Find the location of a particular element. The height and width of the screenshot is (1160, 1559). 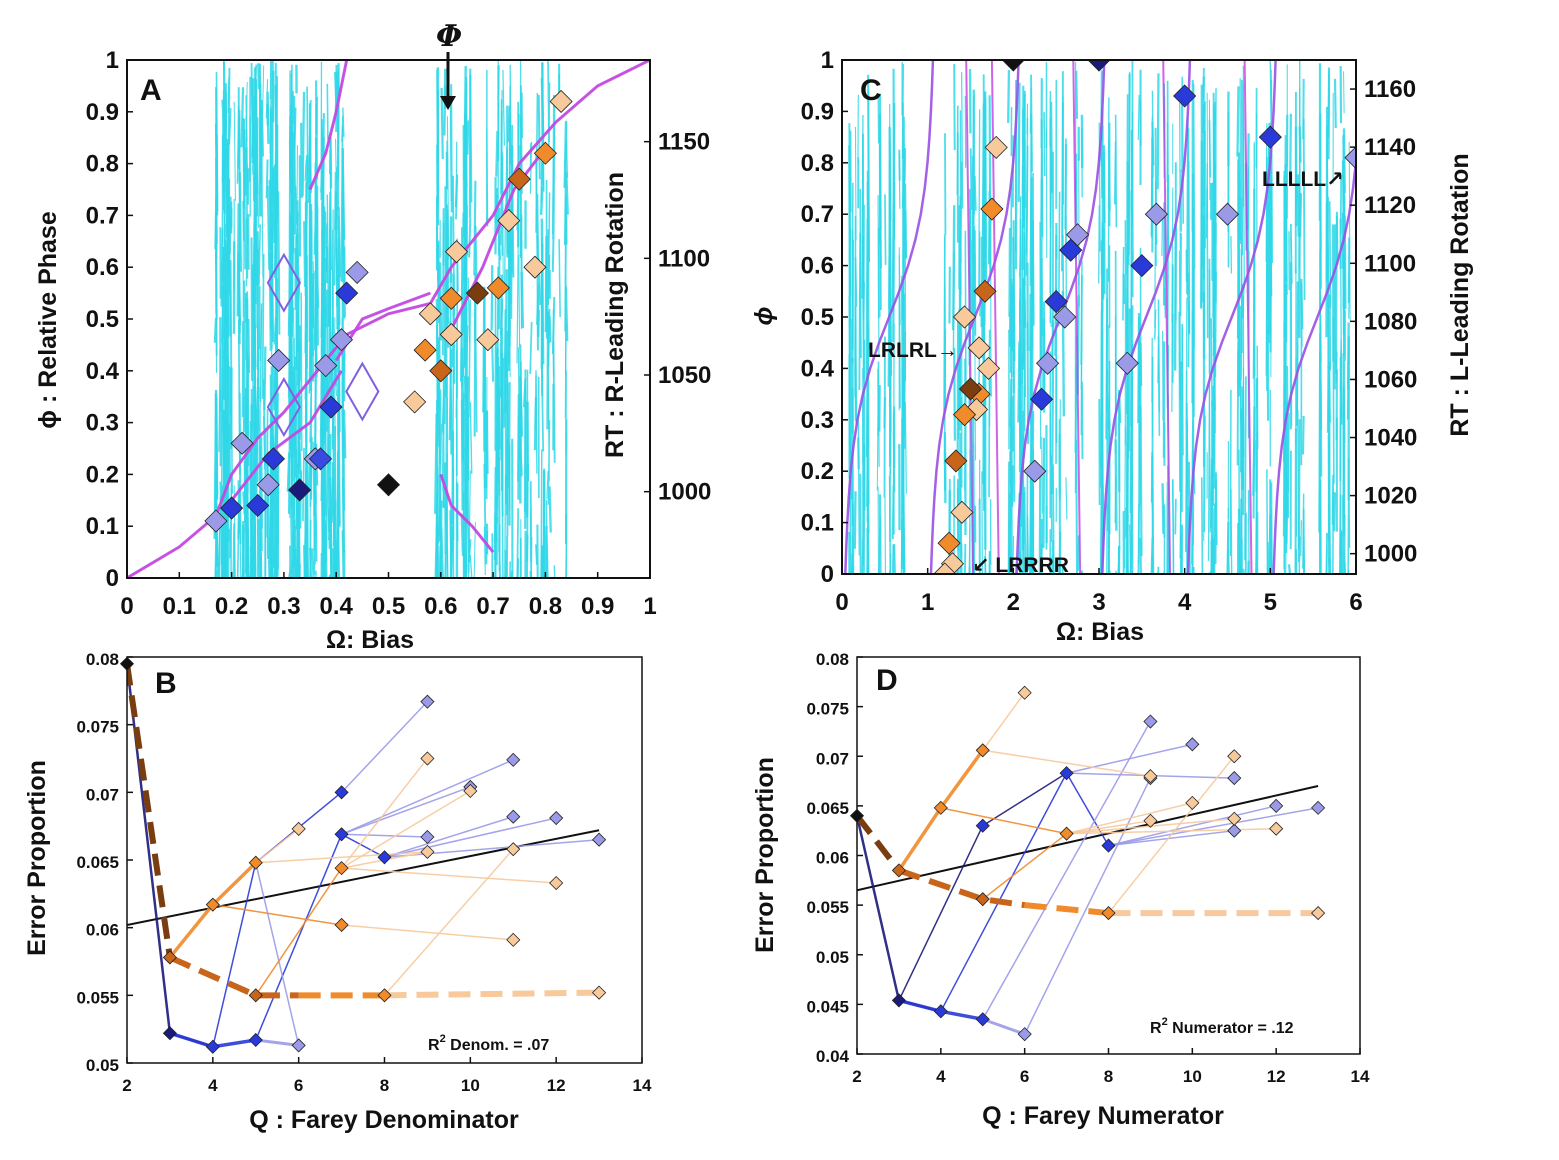

x-tick-label: 0.8 is located at coordinates (545, 606).